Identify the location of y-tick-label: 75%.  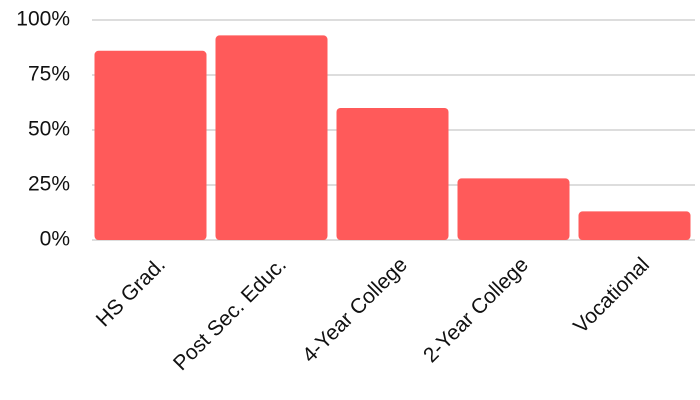
(49, 74).